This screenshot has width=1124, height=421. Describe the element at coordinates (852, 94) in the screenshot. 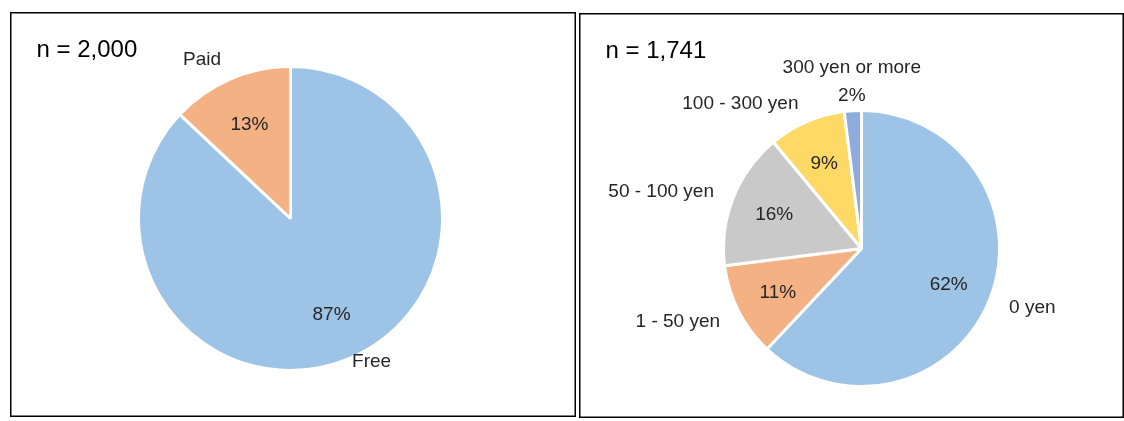

I see `data-label: 2%` at that location.